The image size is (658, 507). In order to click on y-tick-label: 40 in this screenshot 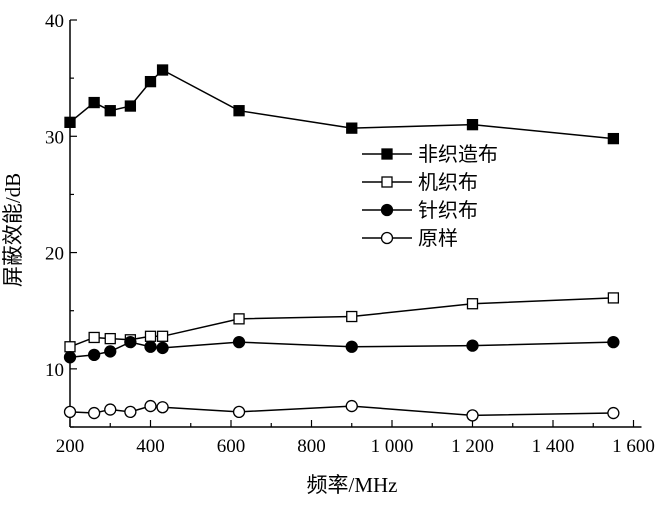, I will do `click(54, 21)`.